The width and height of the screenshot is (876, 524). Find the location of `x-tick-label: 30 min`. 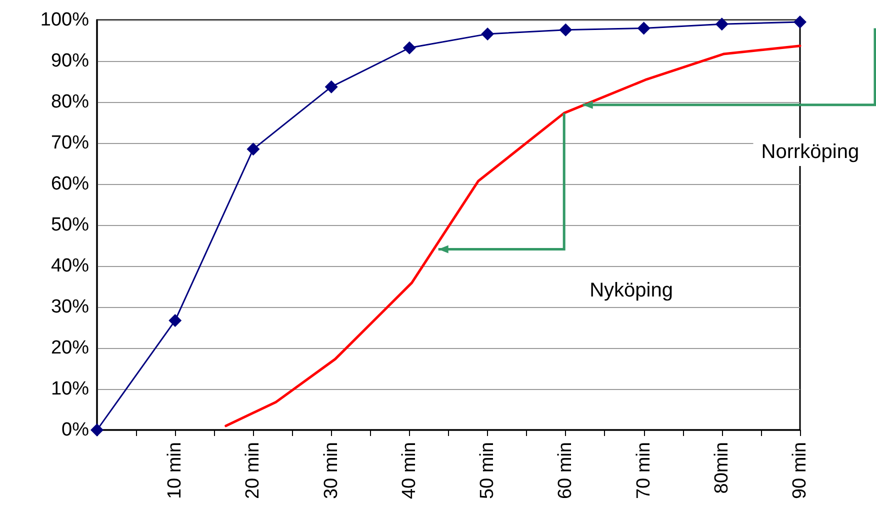

x-tick-label: 30 min is located at coordinates (331, 471).